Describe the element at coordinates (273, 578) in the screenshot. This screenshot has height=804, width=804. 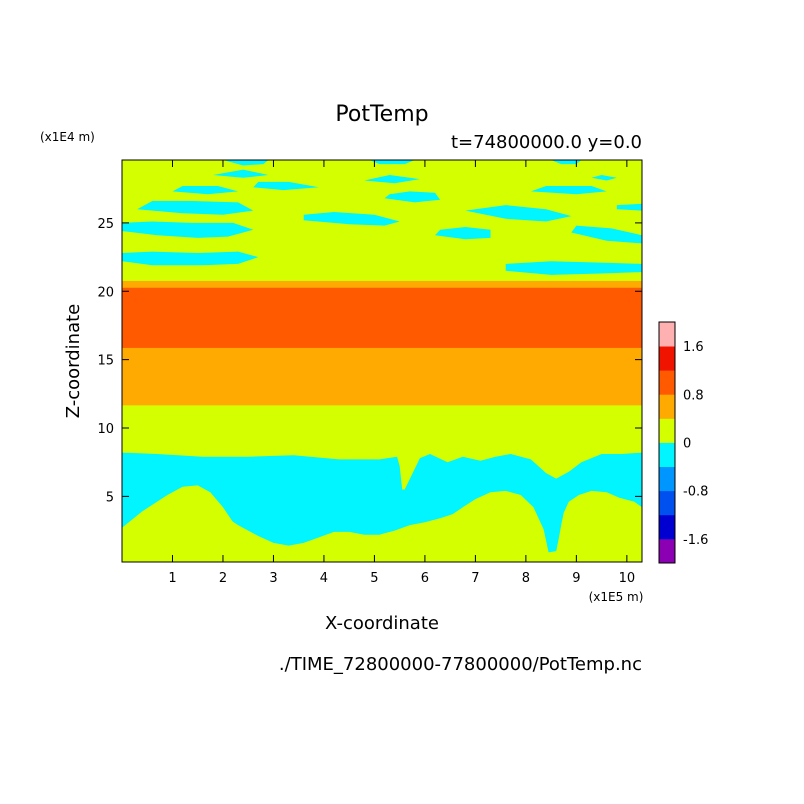
I see `x-tick-label: 3` at that location.